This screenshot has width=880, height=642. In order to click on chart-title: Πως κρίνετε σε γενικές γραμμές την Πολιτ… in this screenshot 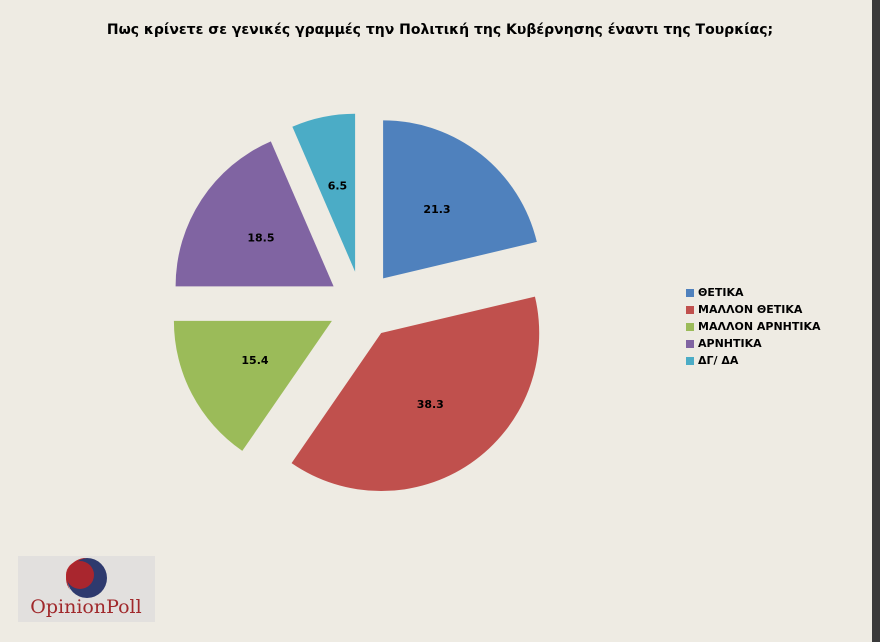, I will do `click(440, 30)`.